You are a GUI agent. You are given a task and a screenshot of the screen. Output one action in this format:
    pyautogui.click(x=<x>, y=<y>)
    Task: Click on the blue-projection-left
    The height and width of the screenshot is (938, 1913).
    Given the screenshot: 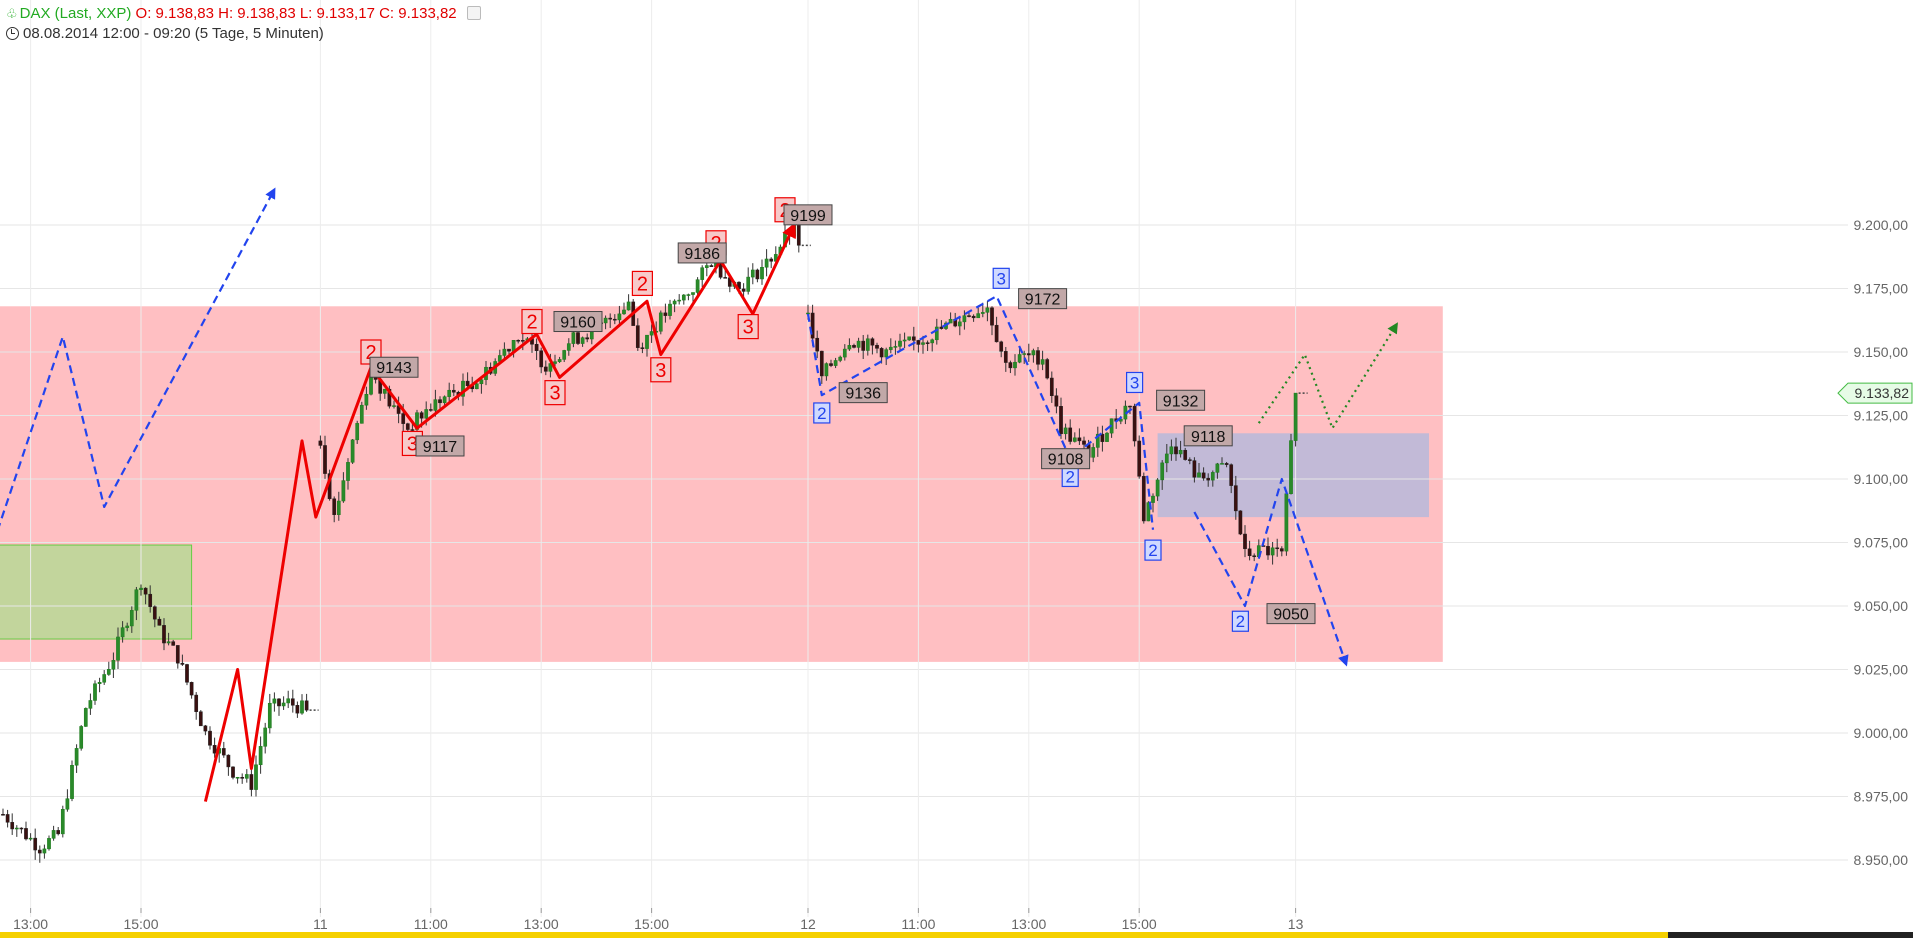 What is the action you would take?
    pyautogui.click(x=138, y=371)
    